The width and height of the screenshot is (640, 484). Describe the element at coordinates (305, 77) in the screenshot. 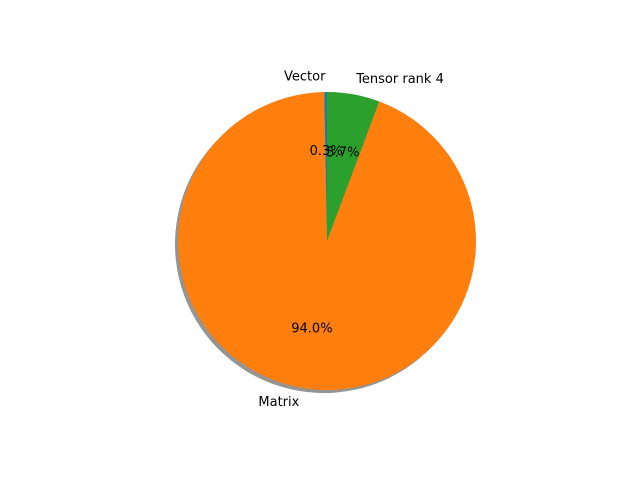

I see `slice-label-vector: Vector` at that location.